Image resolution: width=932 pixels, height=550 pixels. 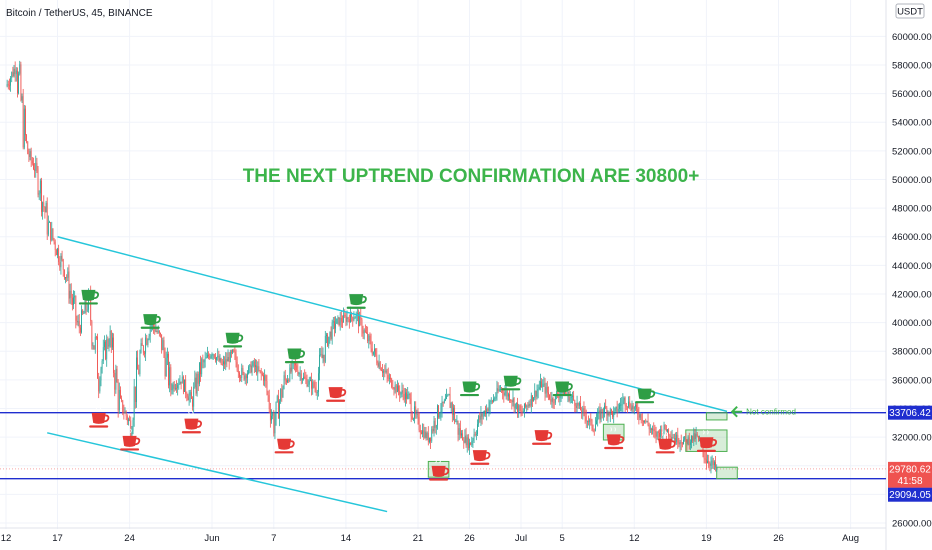 What do you see at coordinates (910, 474) in the screenshot?
I see `current-price-box` at bounding box center [910, 474].